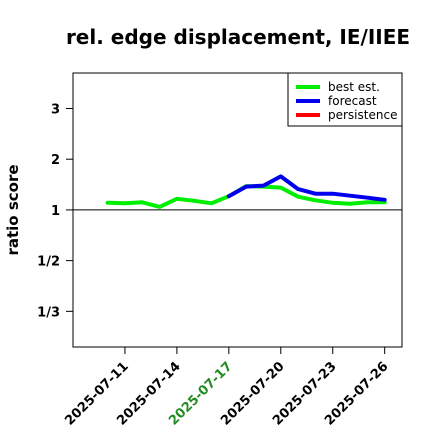 The width and height of the screenshot is (440, 440). Describe the element at coordinates (55, 160) in the screenshot. I see `y-tick-label: 2` at that location.